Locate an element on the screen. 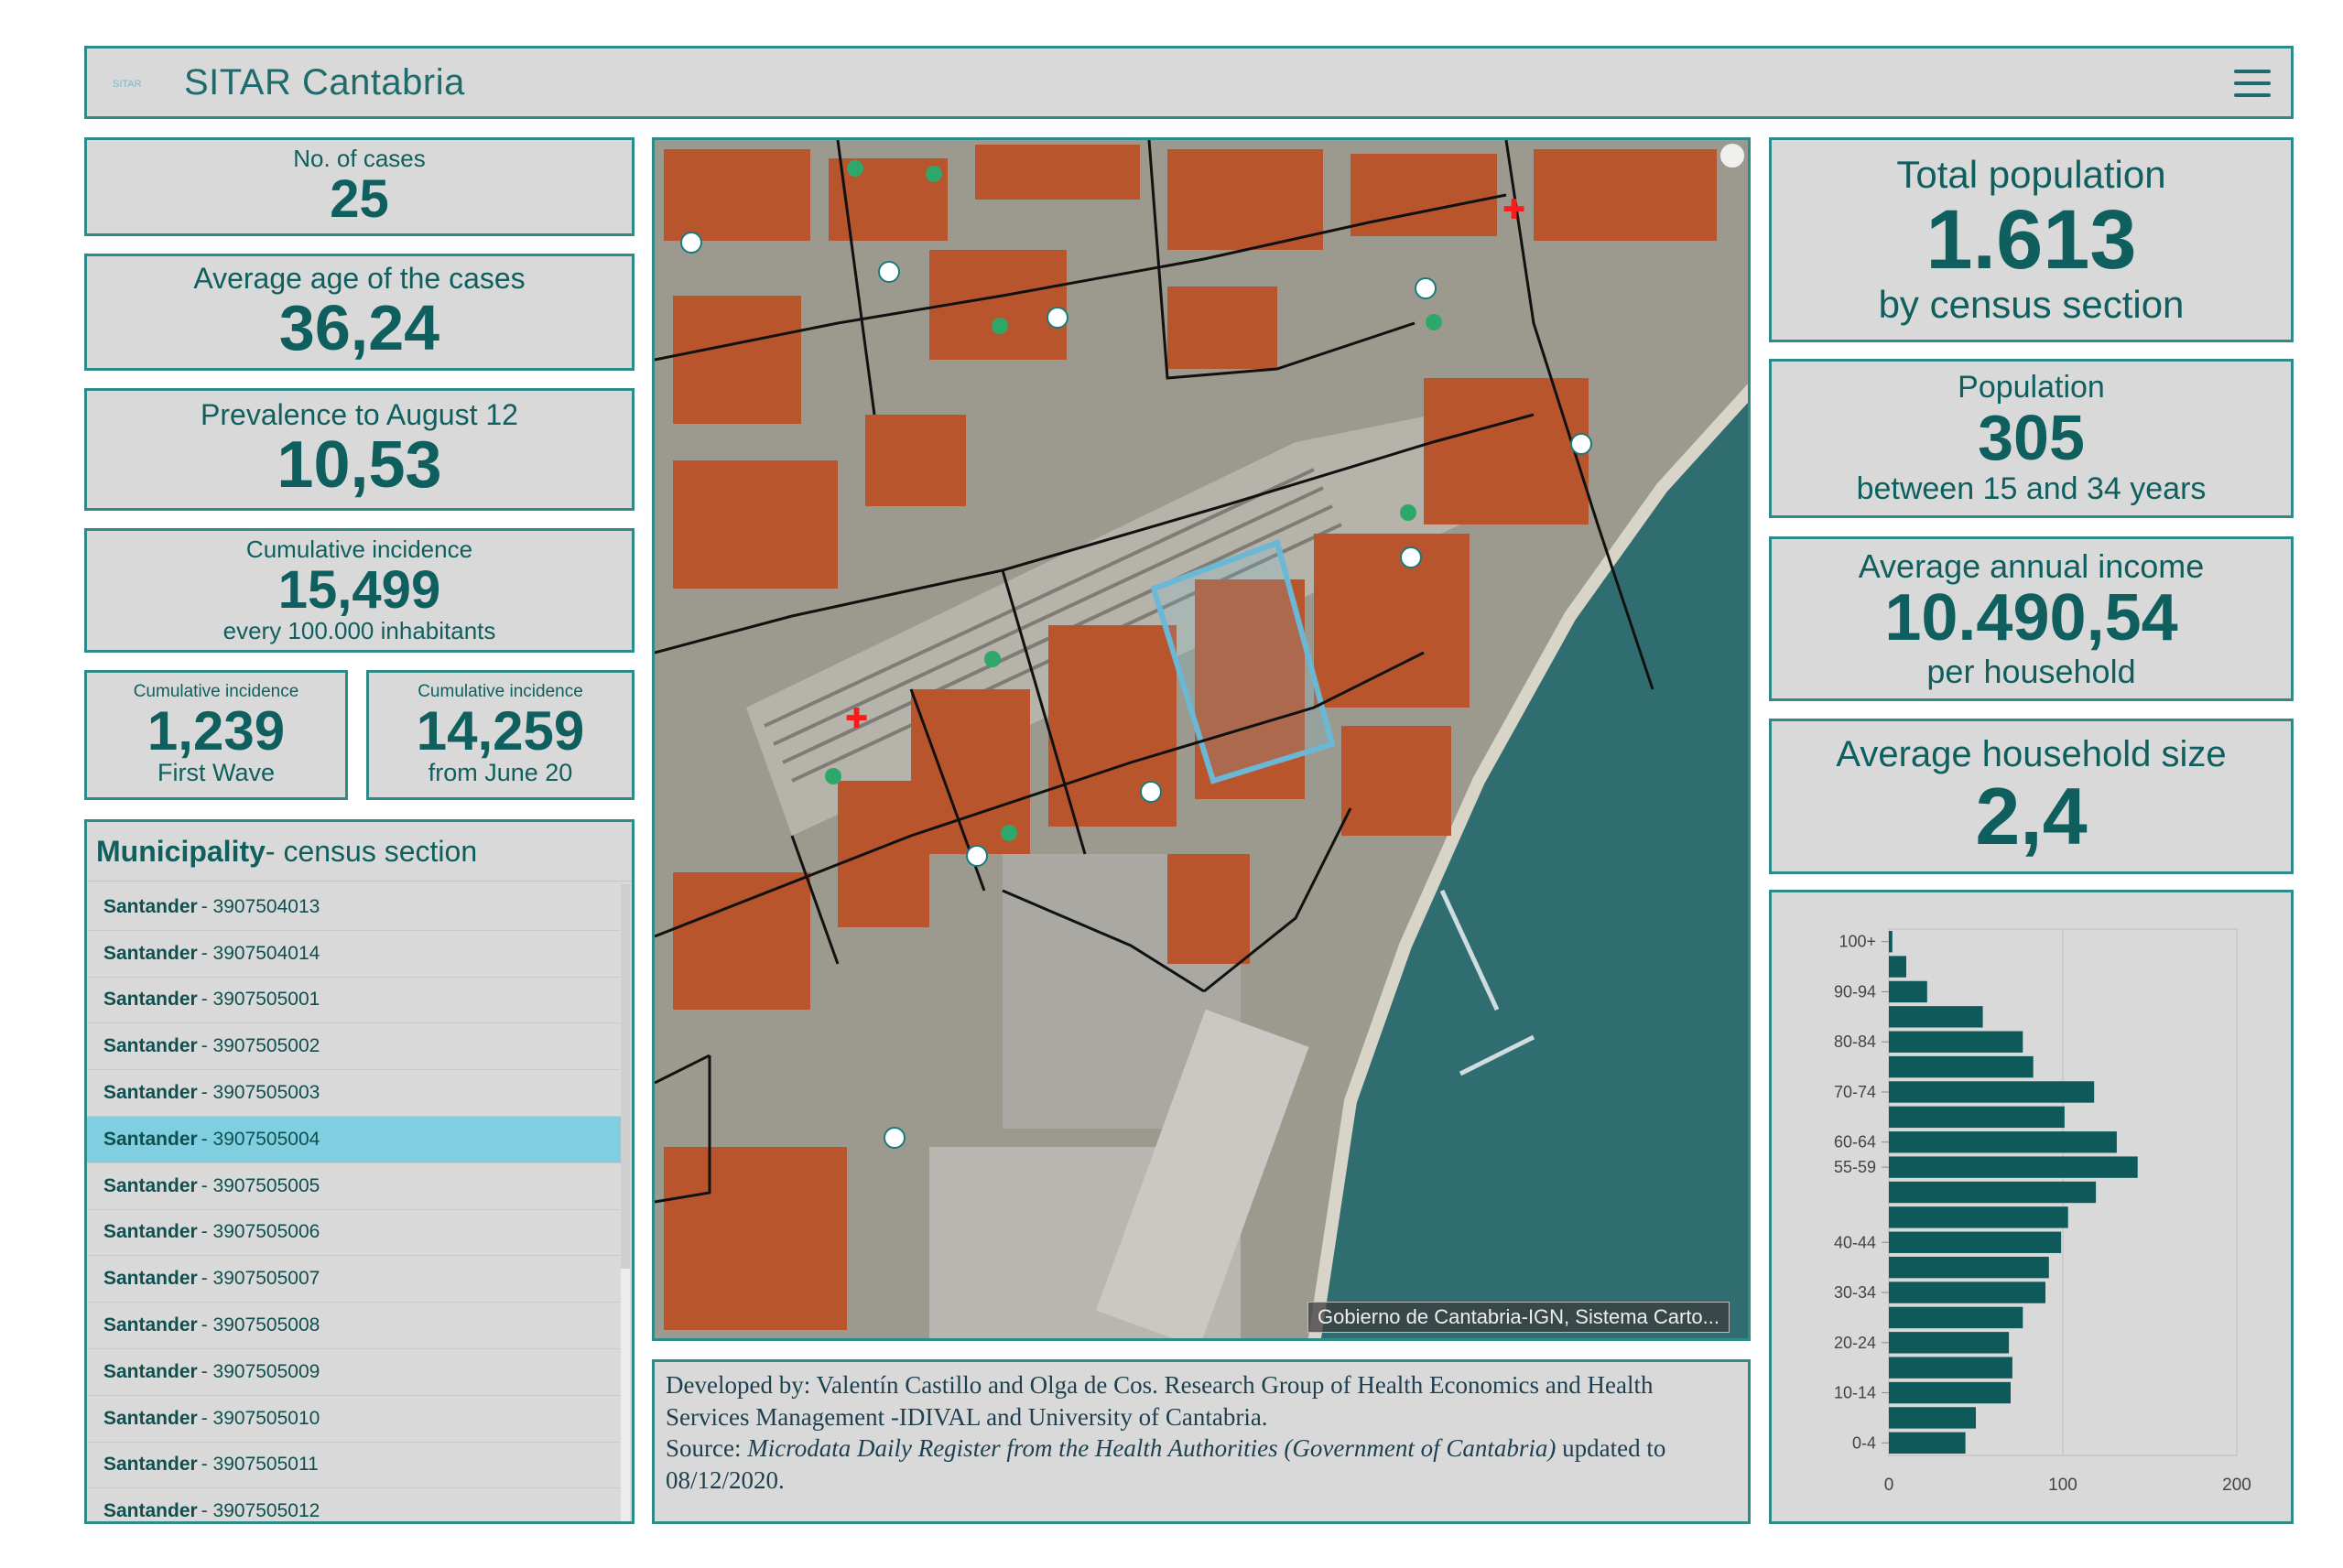  total-population-sub: by census section is located at coordinates (2032, 305).